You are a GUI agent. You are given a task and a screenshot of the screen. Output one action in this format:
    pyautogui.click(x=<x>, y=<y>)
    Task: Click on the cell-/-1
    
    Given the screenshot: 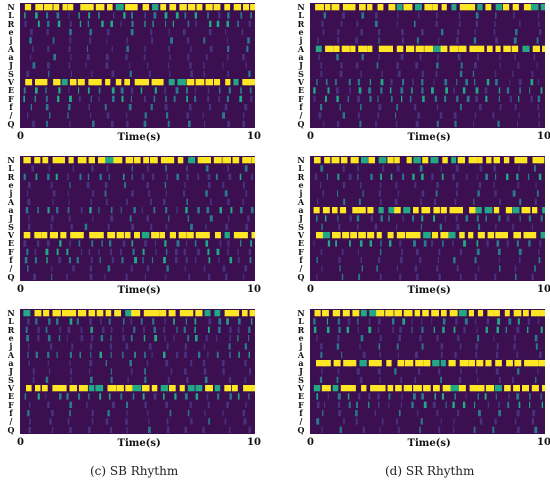 What is the action you would take?
    pyautogui.click(x=49, y=115)
    